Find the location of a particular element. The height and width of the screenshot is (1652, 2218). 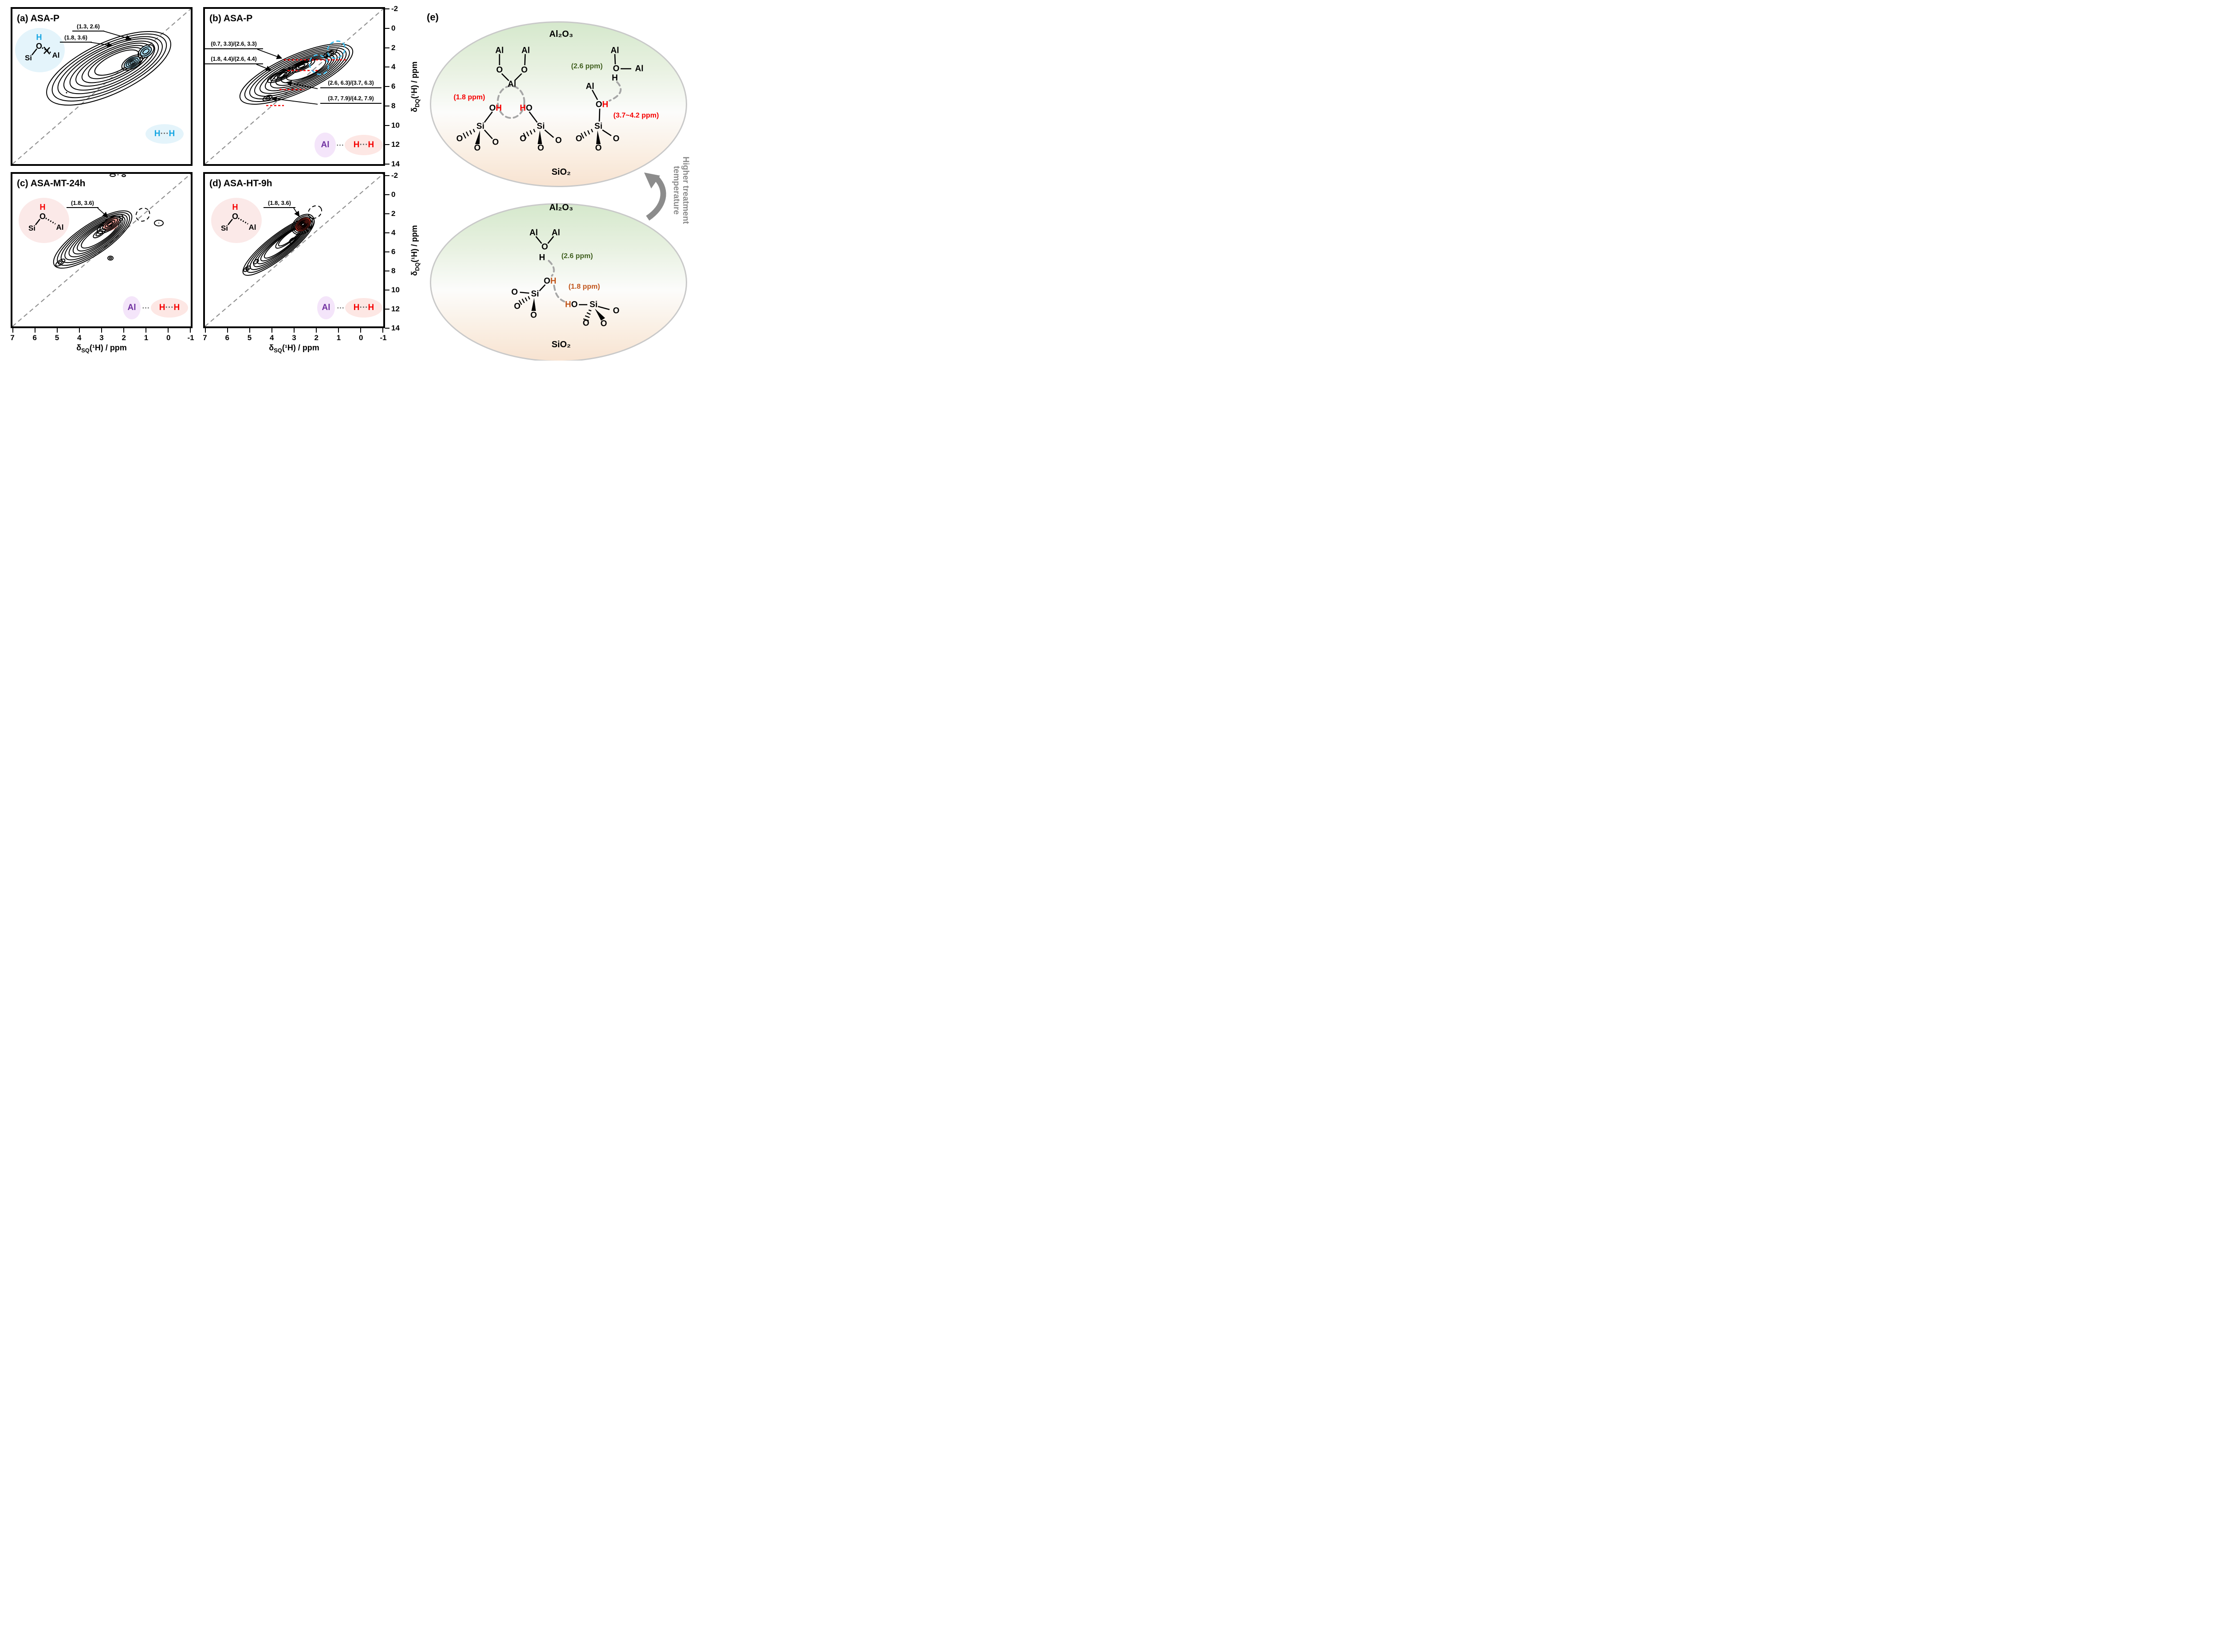

higher-treatment-temperature-text: Higher treatment temperature is located at coordinates (681, 190).